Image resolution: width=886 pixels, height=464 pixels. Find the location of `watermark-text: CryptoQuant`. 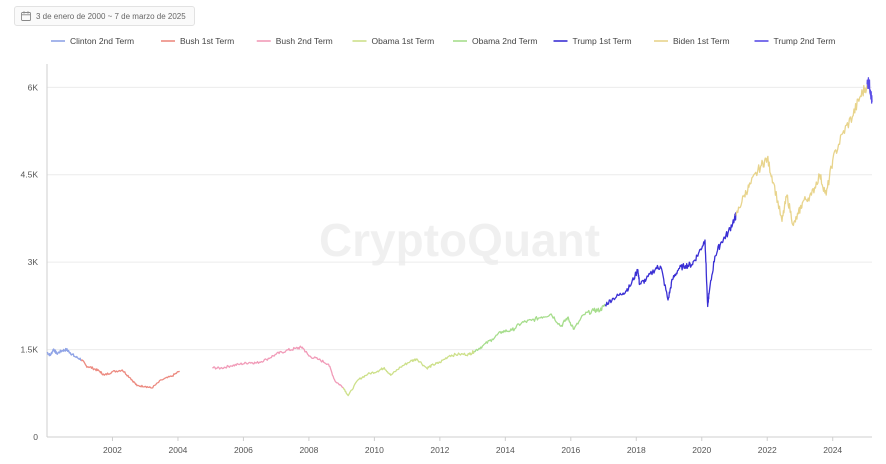

watermark-text: CryptoQuant is located at coordinates (459, 240).